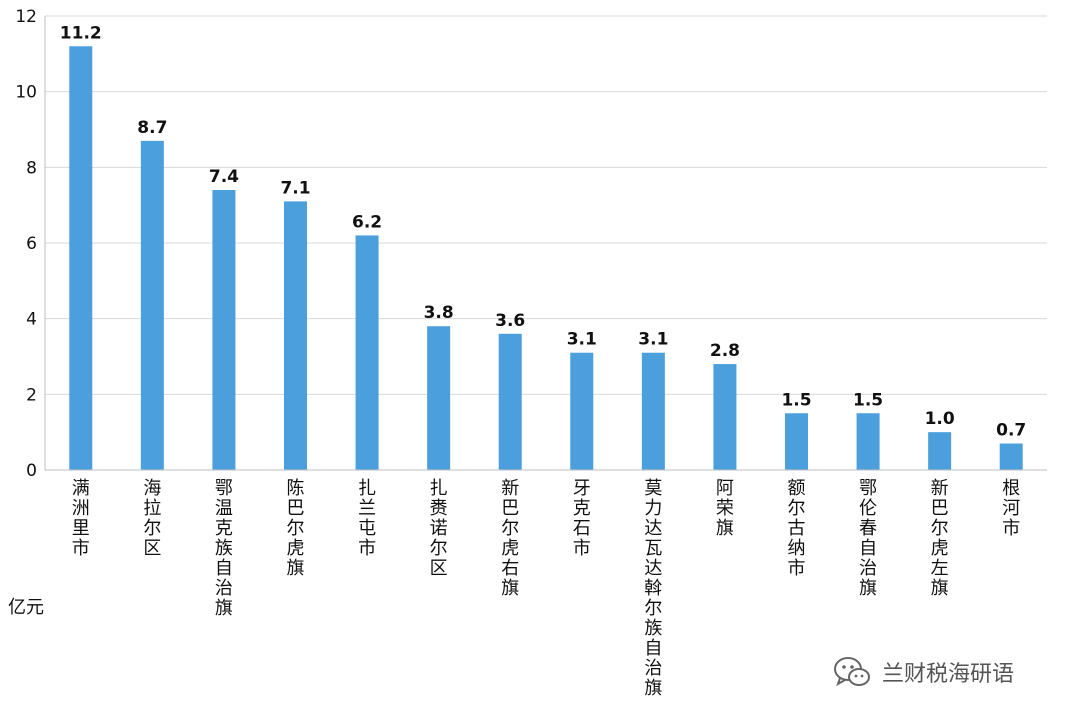 Image resolution: width=1080 pixels, height=720 pixels. Describe the element at coordinates (940, 419) in the screenshot. I see `value-label: 1.0` at that location.